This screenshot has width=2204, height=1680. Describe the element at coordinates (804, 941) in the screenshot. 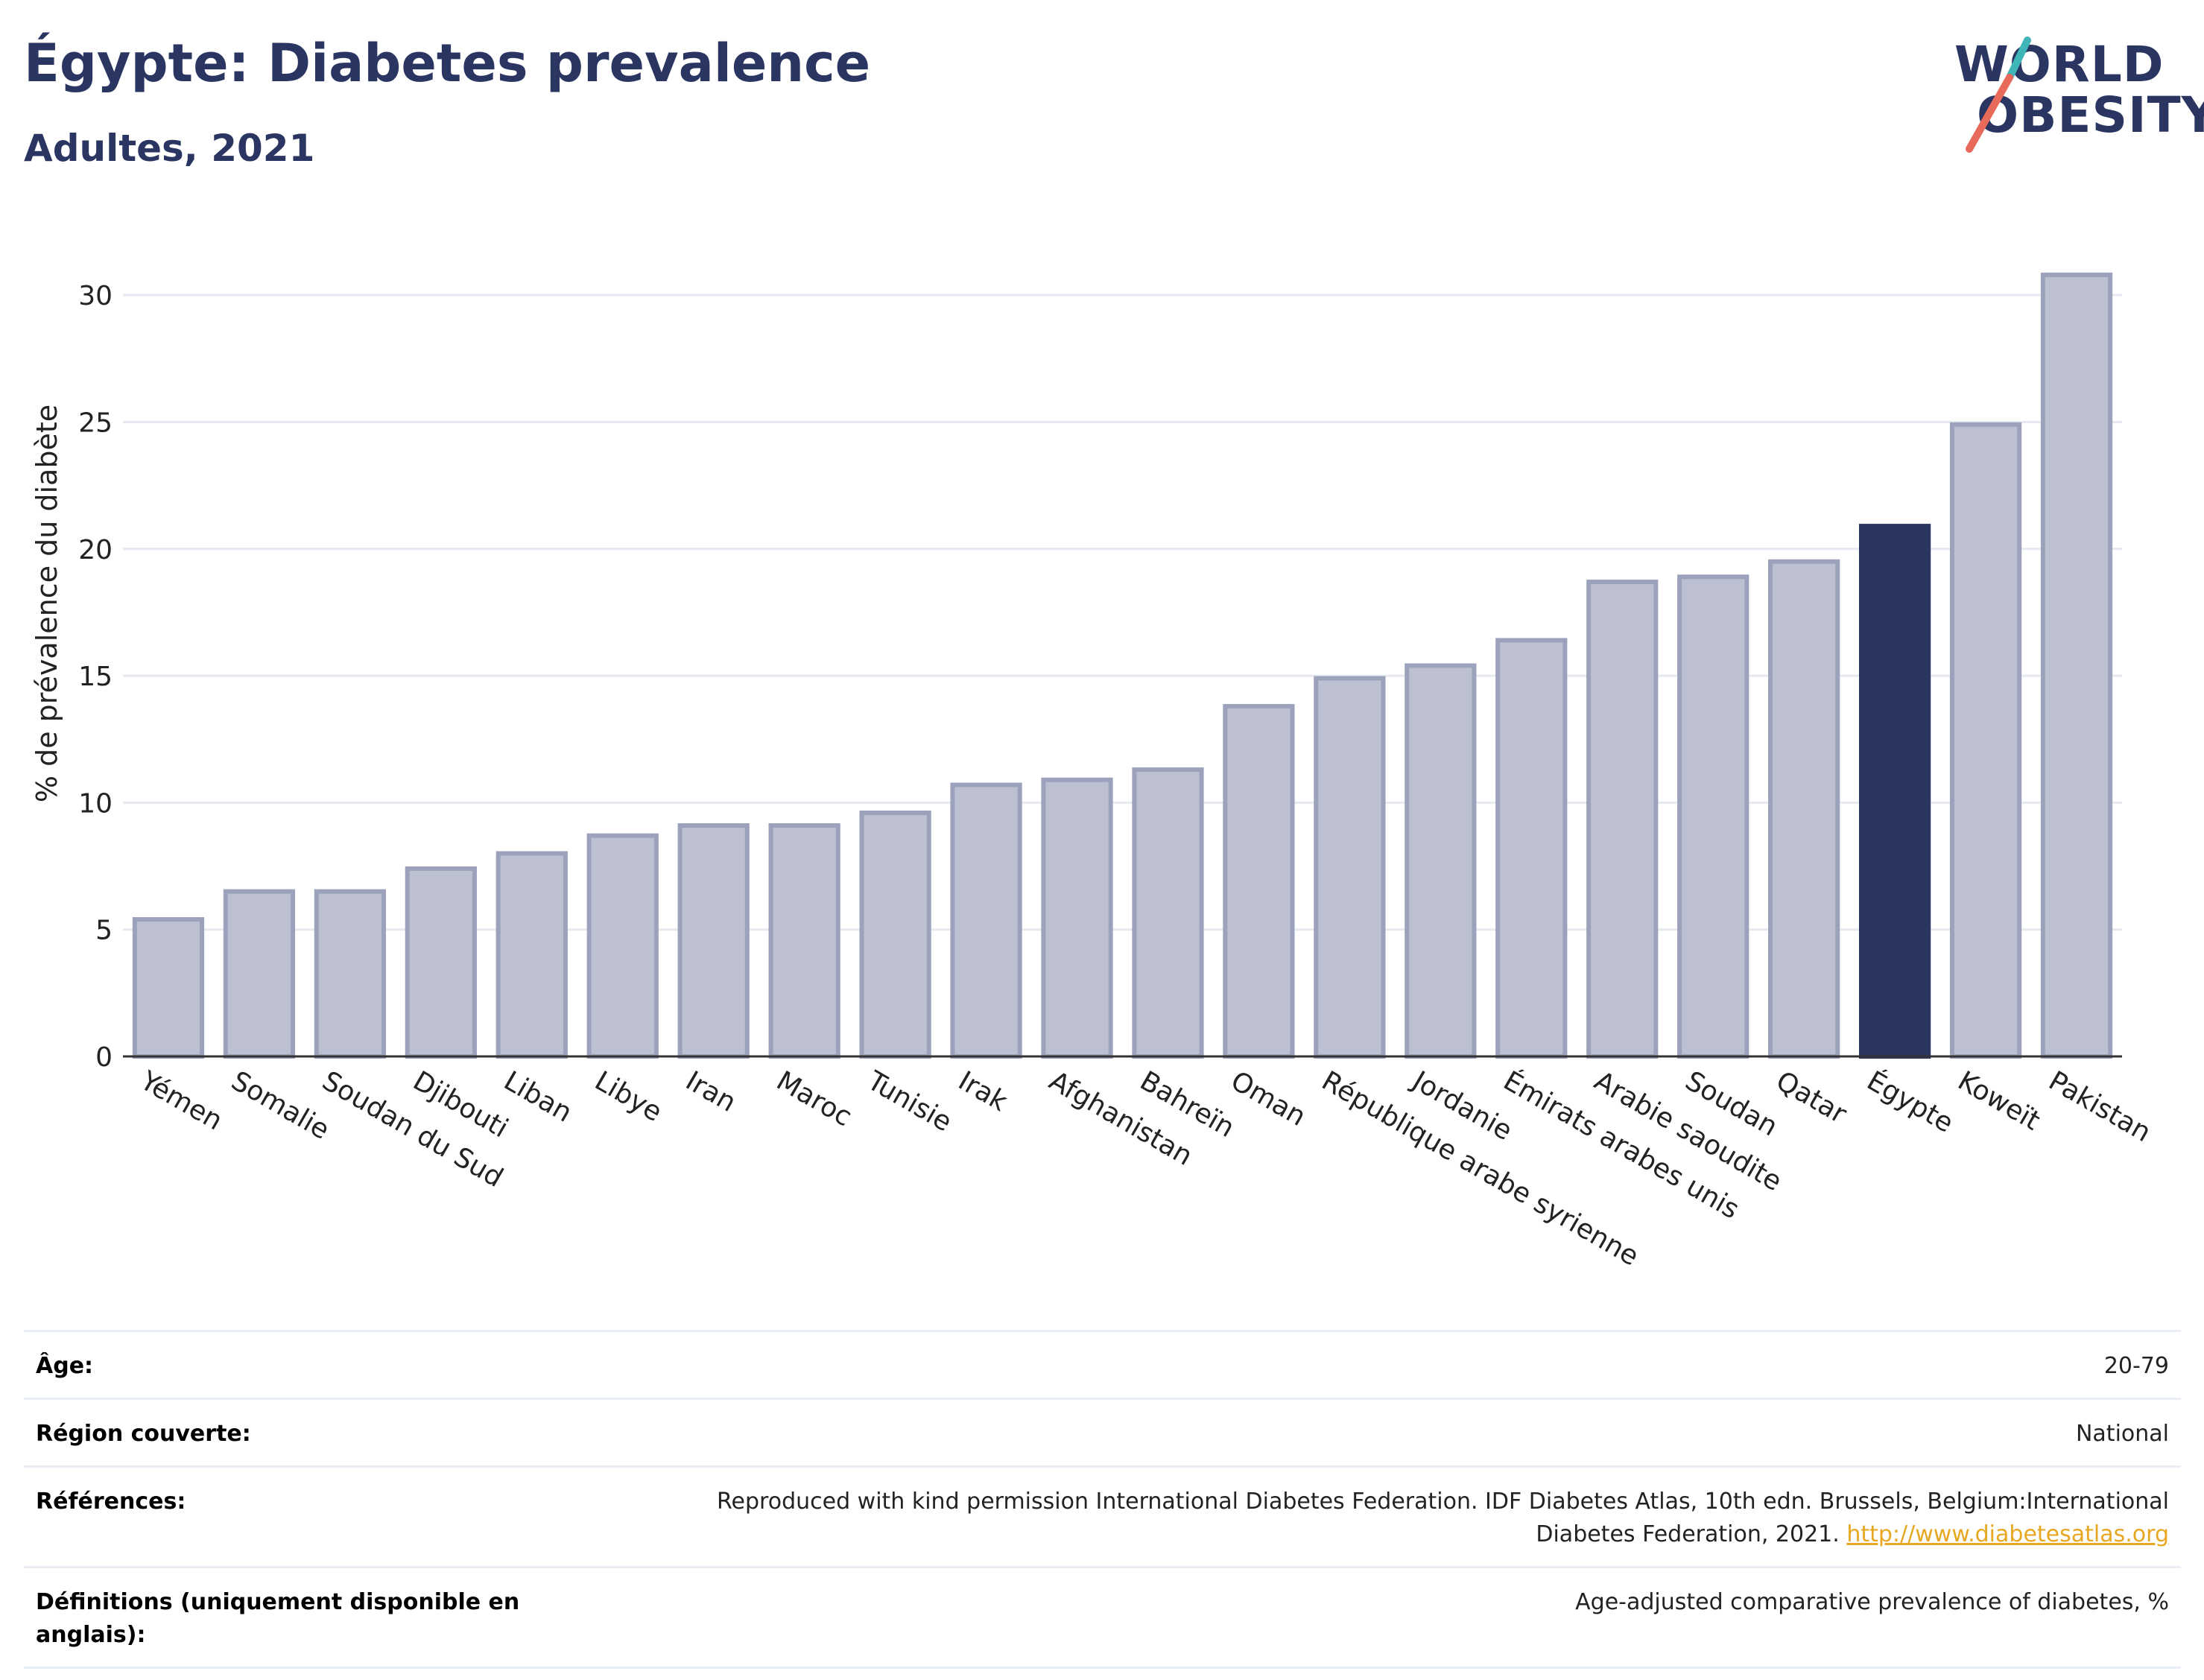

I see `bar-Maroc` at that location.